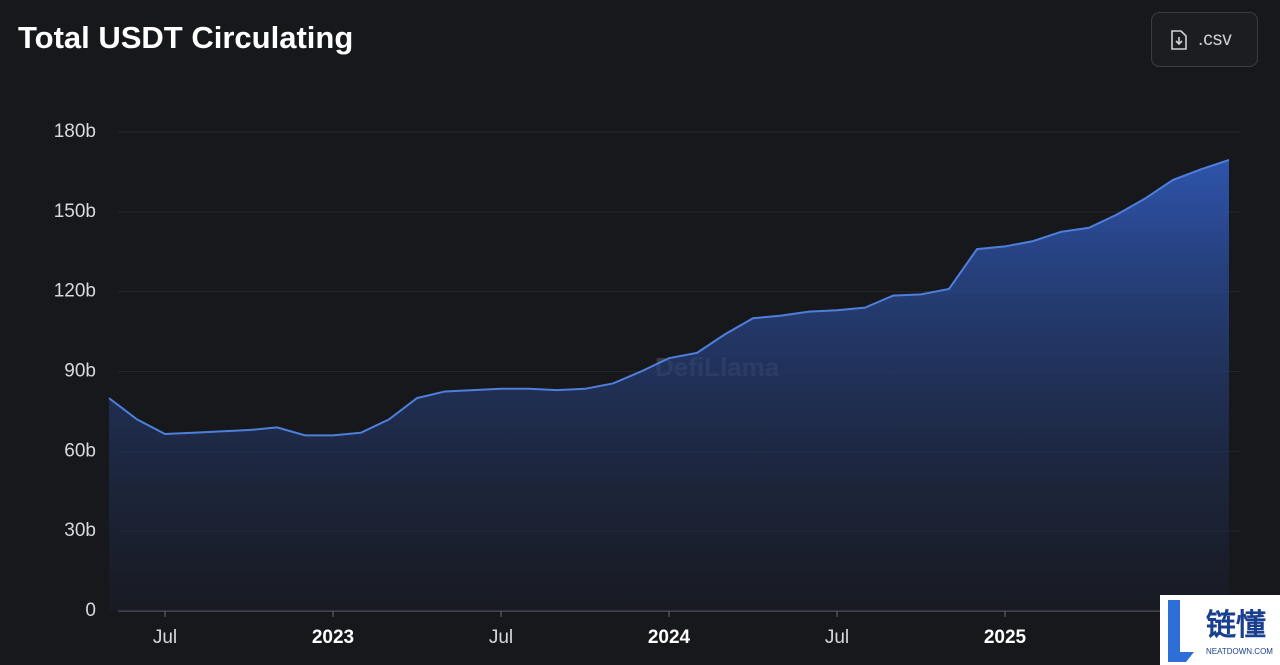 The height and width of the screenshot is (665, 1280). What do you see at coordinates (80, 371) in the screenshot?
I see `y-tick-label: 90b` at bounding box center [80, 371].